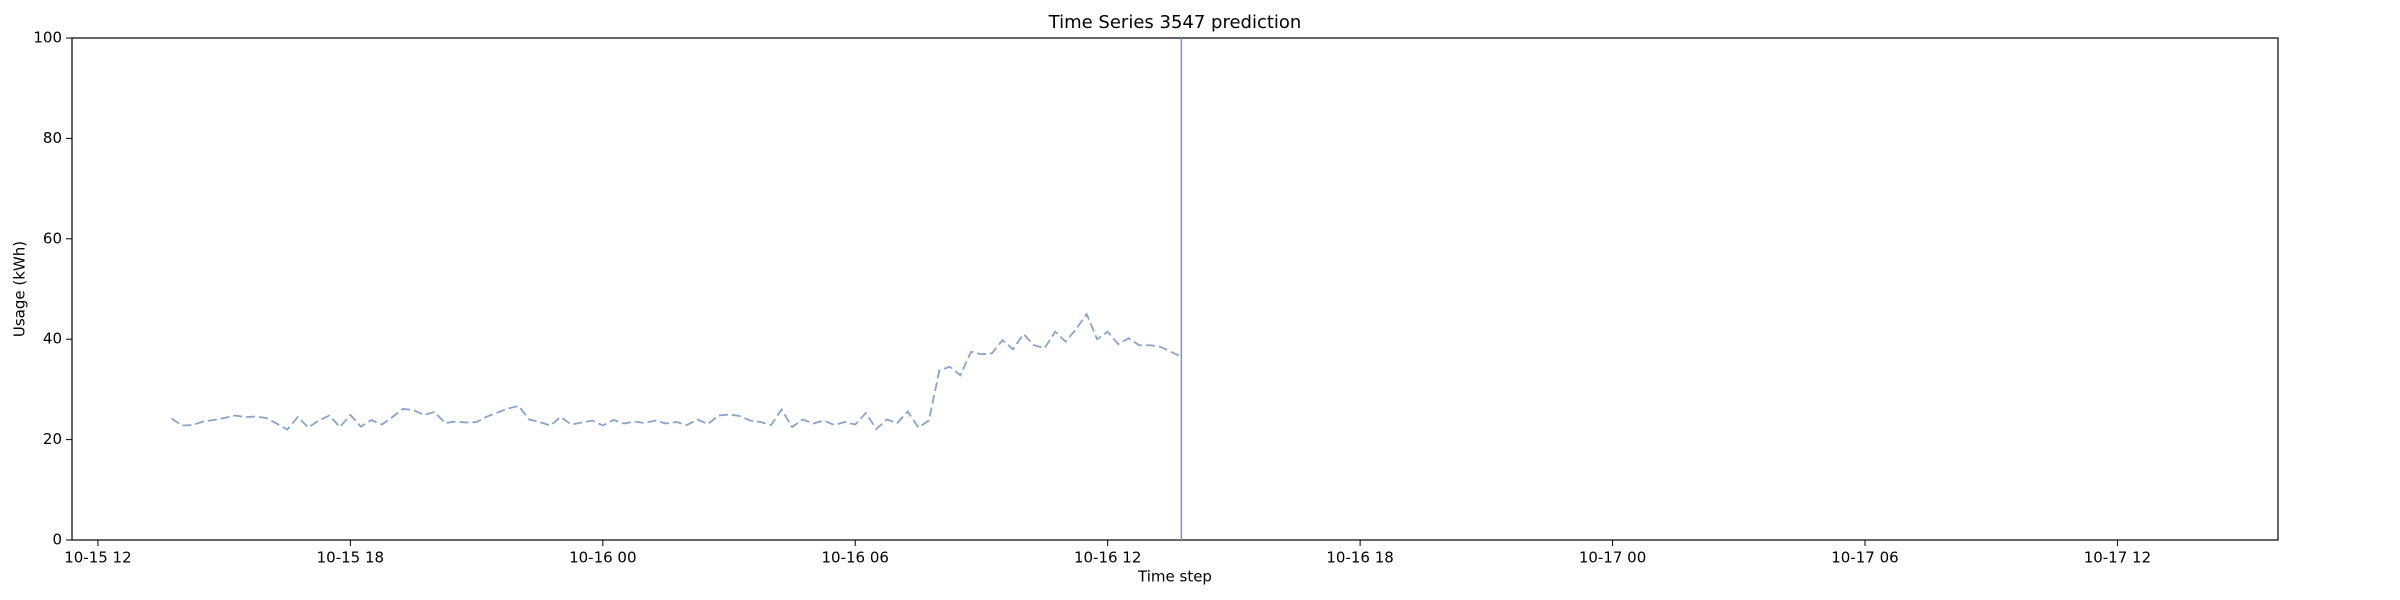 This screenshot has height=600, width=2400. What do you see at coordinates (1175, 22) in the screenshot?
I see `chart-title: Time Series 3547 prediction` at bounding box center [1175, 22].